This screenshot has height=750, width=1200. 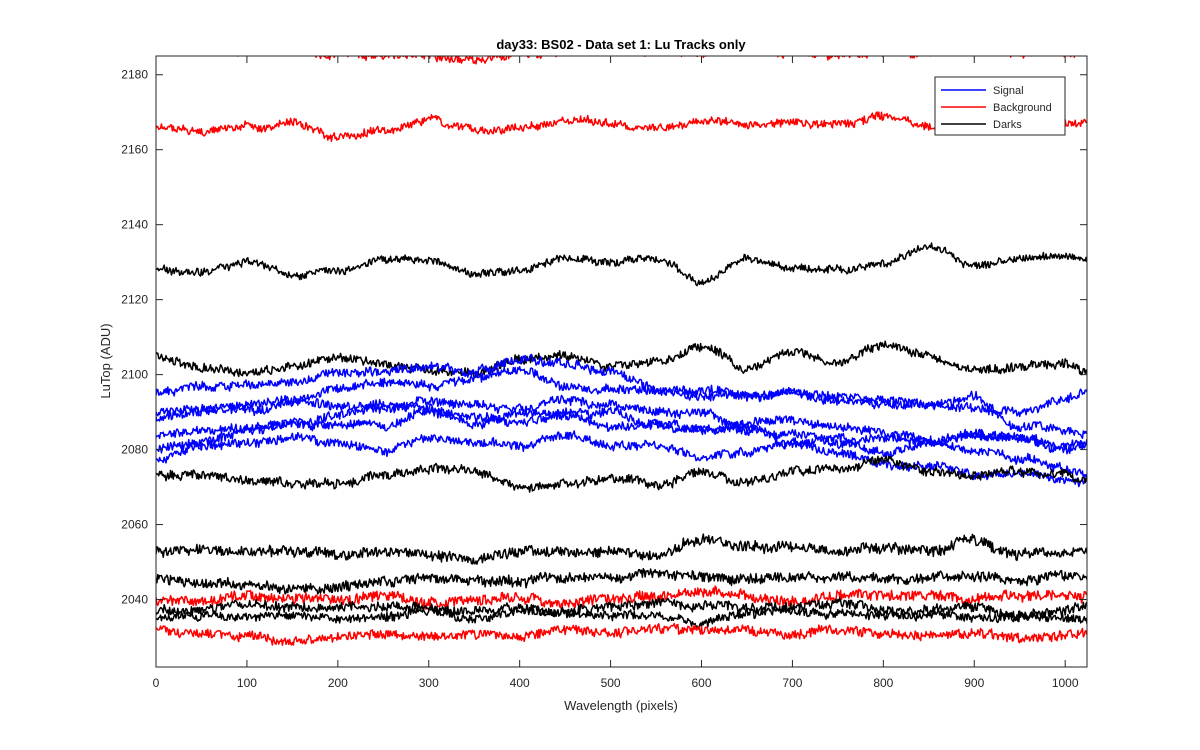 What do you see at coordinates (883, 683) in the screenshot?
I see `x-tick-label: 800` at bounding box center [883, 683].